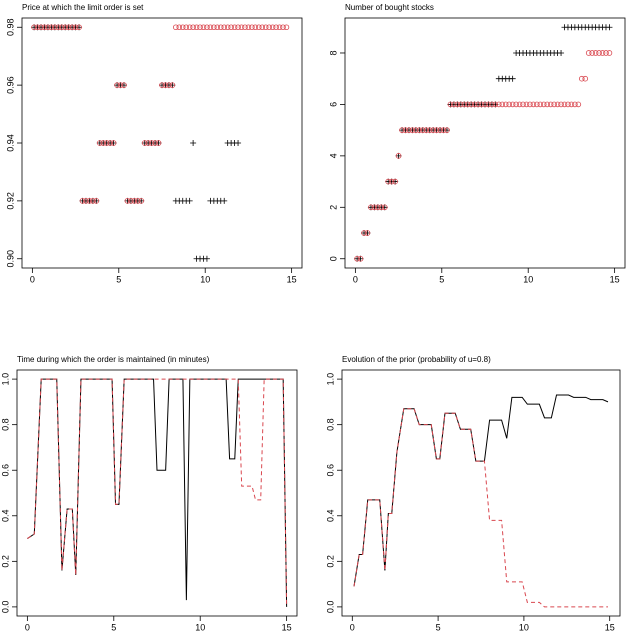 Image resolution: width=627 pixels, height=644 pixels. I want to click on y-tick-label: 0.98, so click(10, 27).